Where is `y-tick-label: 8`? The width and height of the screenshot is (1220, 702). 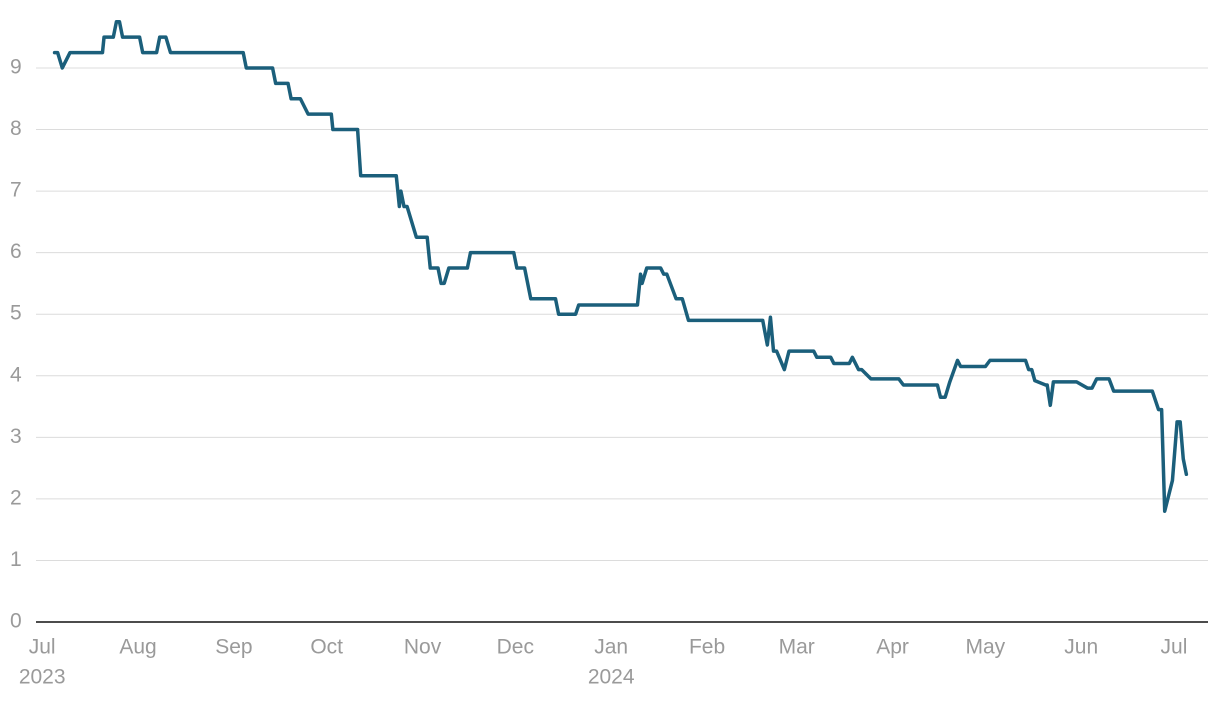 y-tick-label: 8 is located at coordinates (16, 128).